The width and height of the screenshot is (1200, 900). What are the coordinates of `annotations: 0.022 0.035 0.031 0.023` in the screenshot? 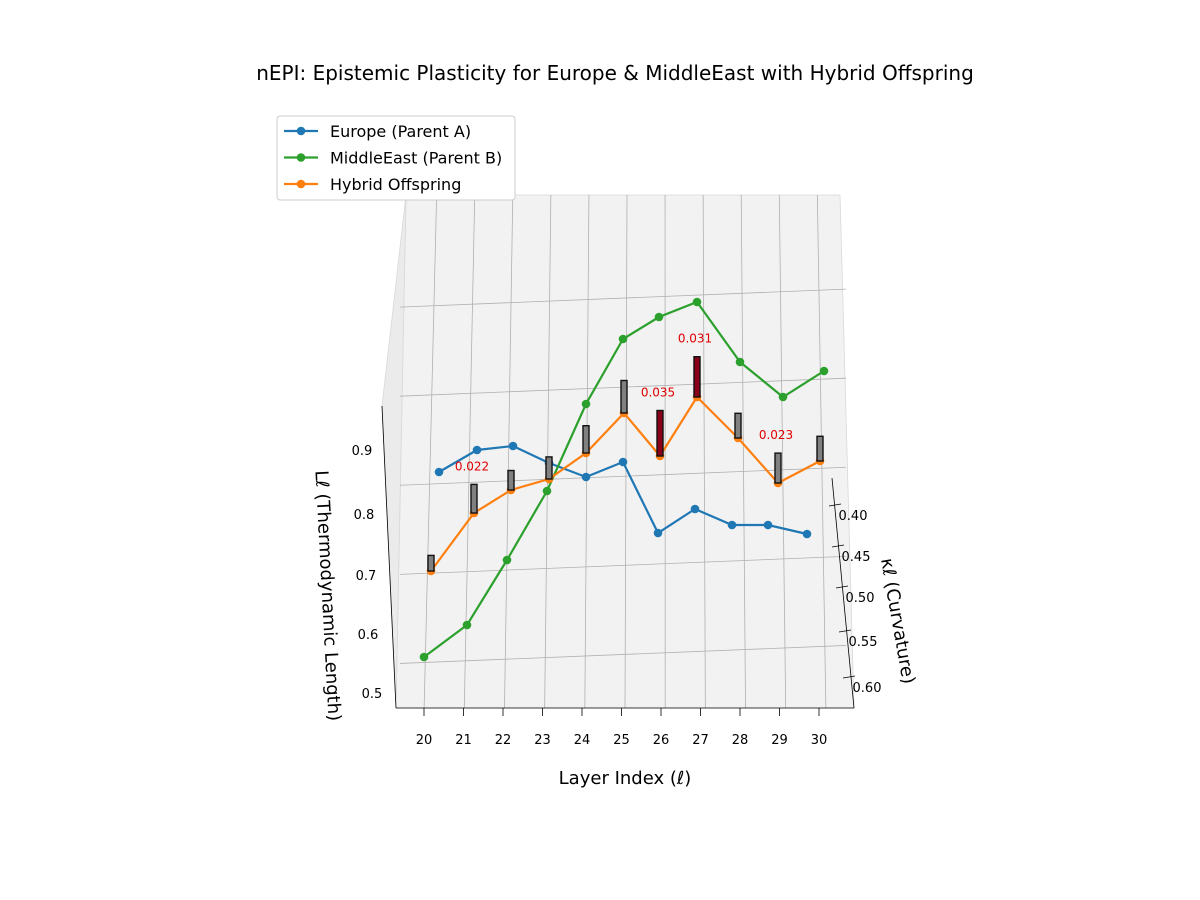 It's located at (624, 403).